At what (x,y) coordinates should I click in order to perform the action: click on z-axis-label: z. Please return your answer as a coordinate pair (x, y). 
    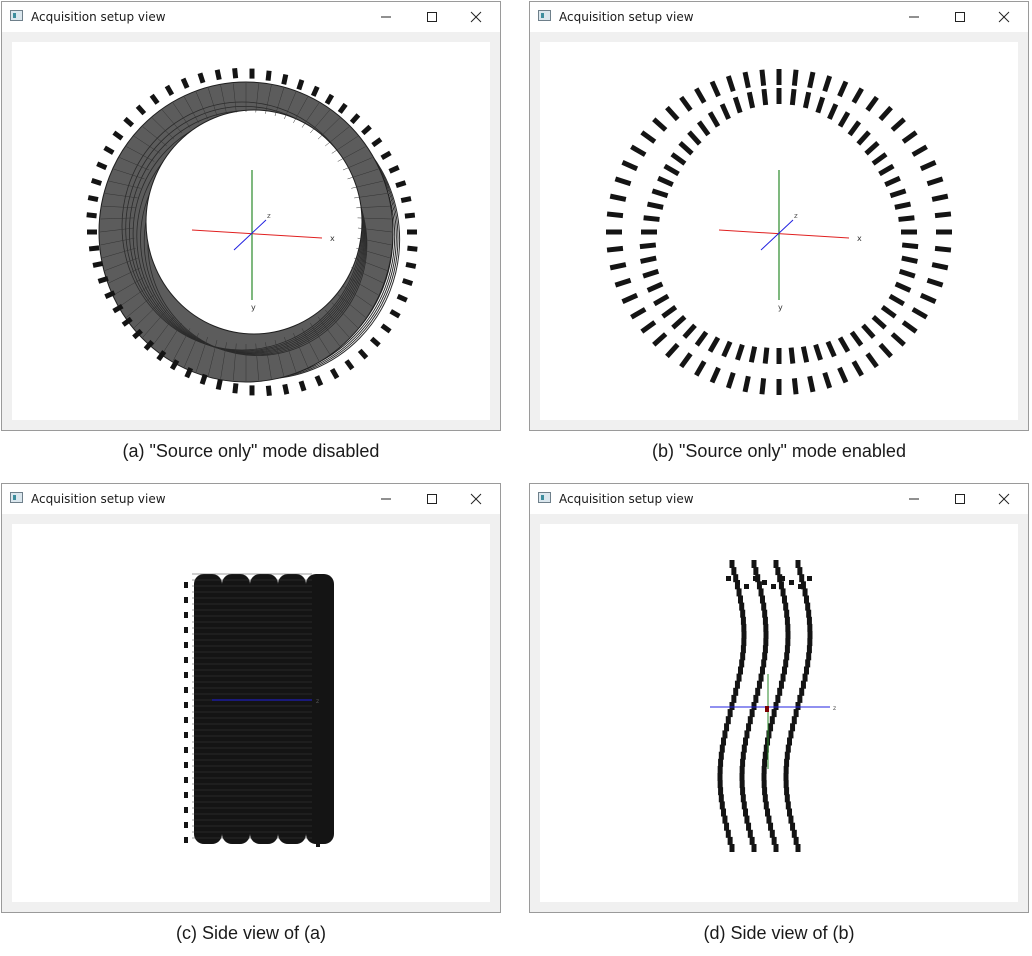
    Looking at the image, I should click on (834, 708).